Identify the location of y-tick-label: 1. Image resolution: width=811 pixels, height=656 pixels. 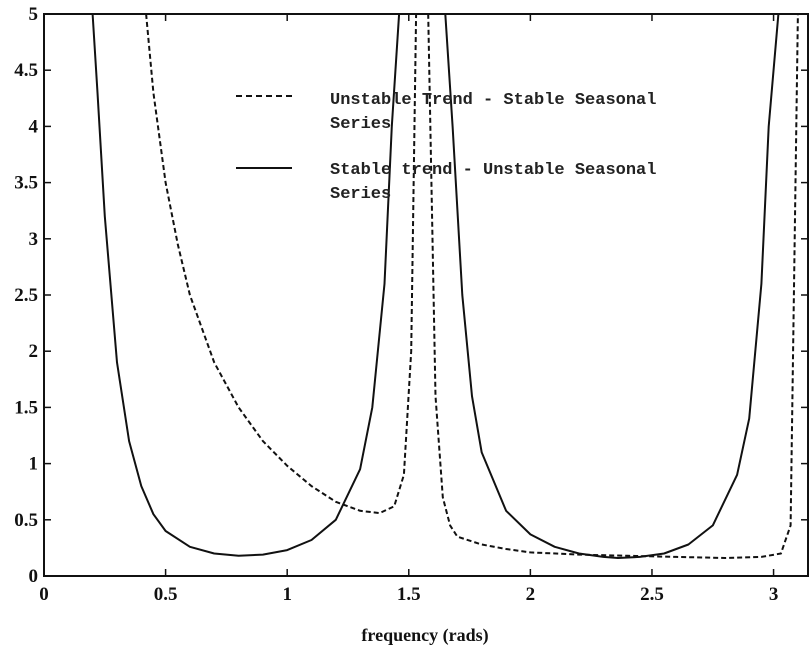
(34, 464).